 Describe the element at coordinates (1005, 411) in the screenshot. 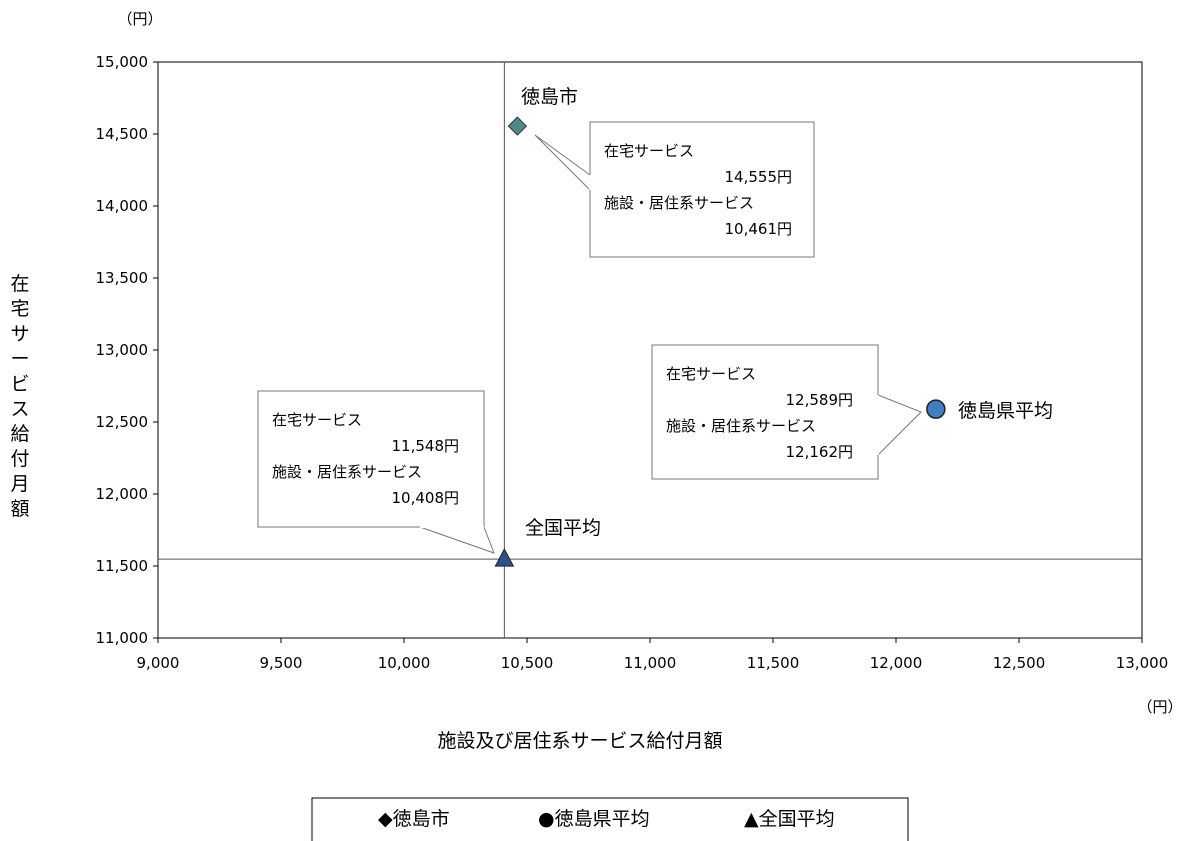

I see `point-label: 徳島県平均` at that location.